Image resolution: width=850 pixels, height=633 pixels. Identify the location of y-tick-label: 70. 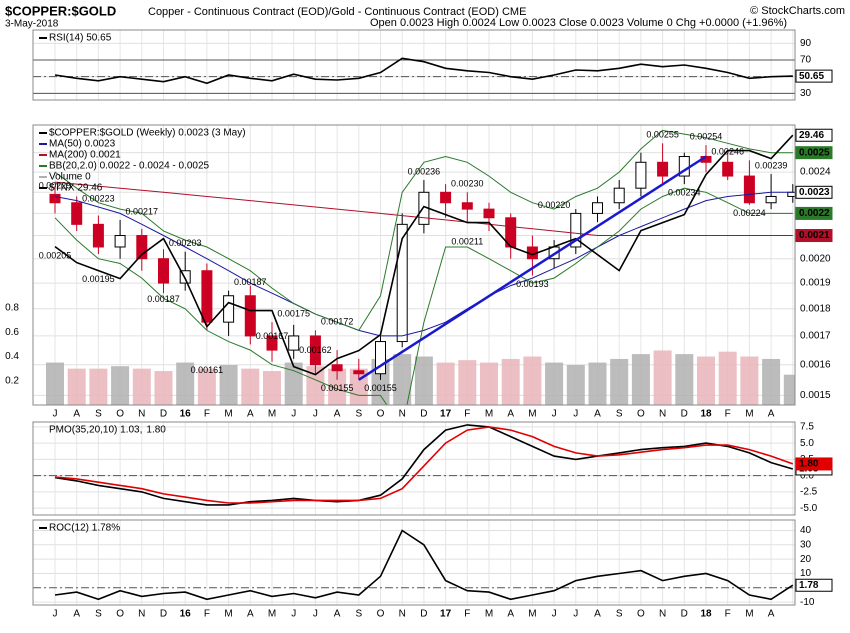
(806, 60).